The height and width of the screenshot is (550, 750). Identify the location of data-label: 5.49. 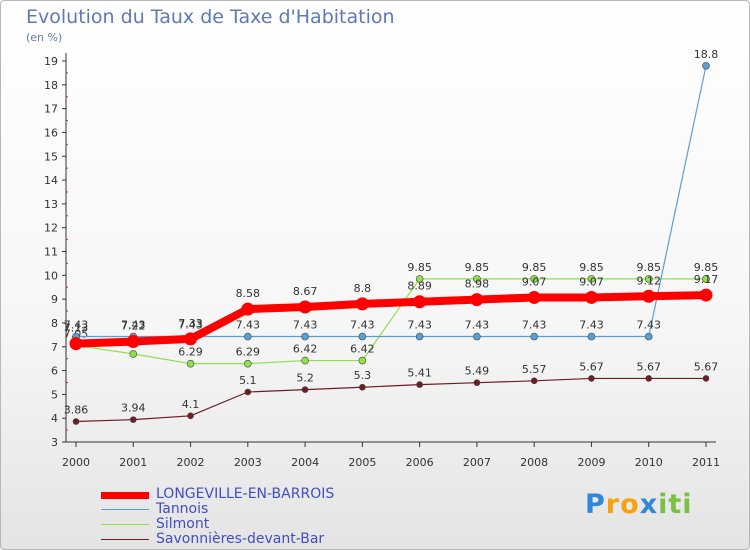
(477, 371).